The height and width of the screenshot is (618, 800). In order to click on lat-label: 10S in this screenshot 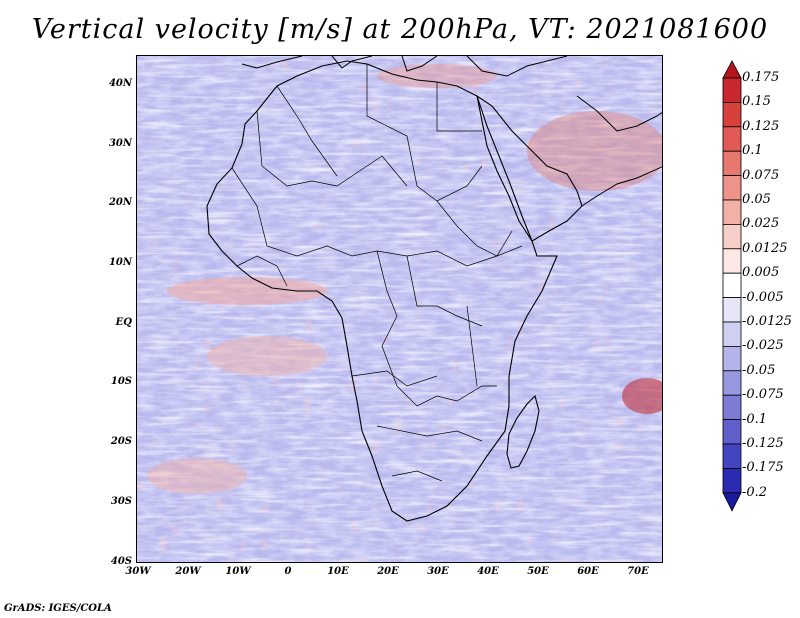, I will do `click(121, 381)`.